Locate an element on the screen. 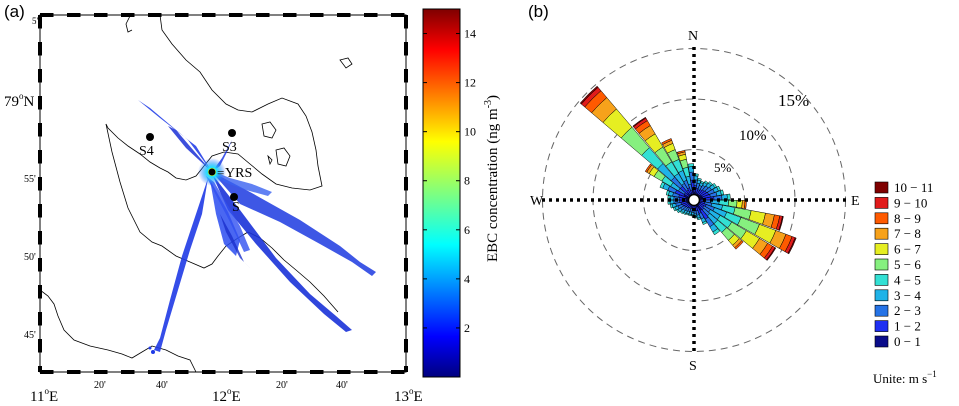 Image resolution: width=959 pixels, height=406 pixels. lon-label-20a: 20' is located at coordinates (100, 385).